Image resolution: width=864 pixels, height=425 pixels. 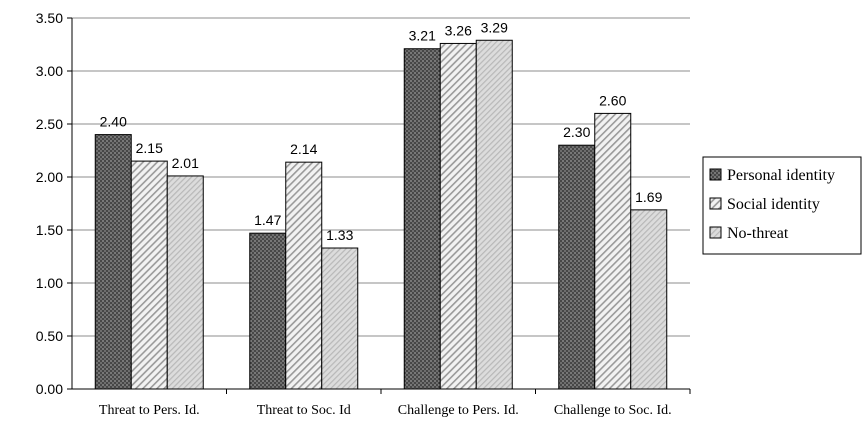 I want to click on data-label: 3.21, so click(x=422, y=36).